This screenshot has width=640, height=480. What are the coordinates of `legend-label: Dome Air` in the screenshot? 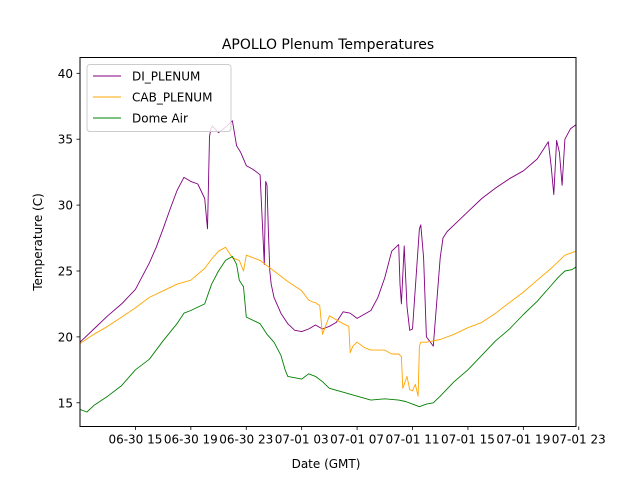 It's located at (160, 119).